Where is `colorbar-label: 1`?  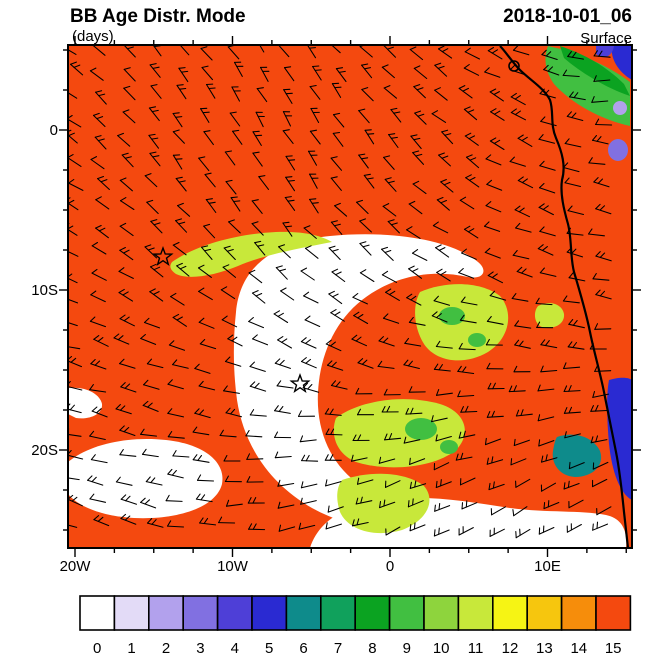
colorbar-label: 1 is located at coordinates (131, 648).